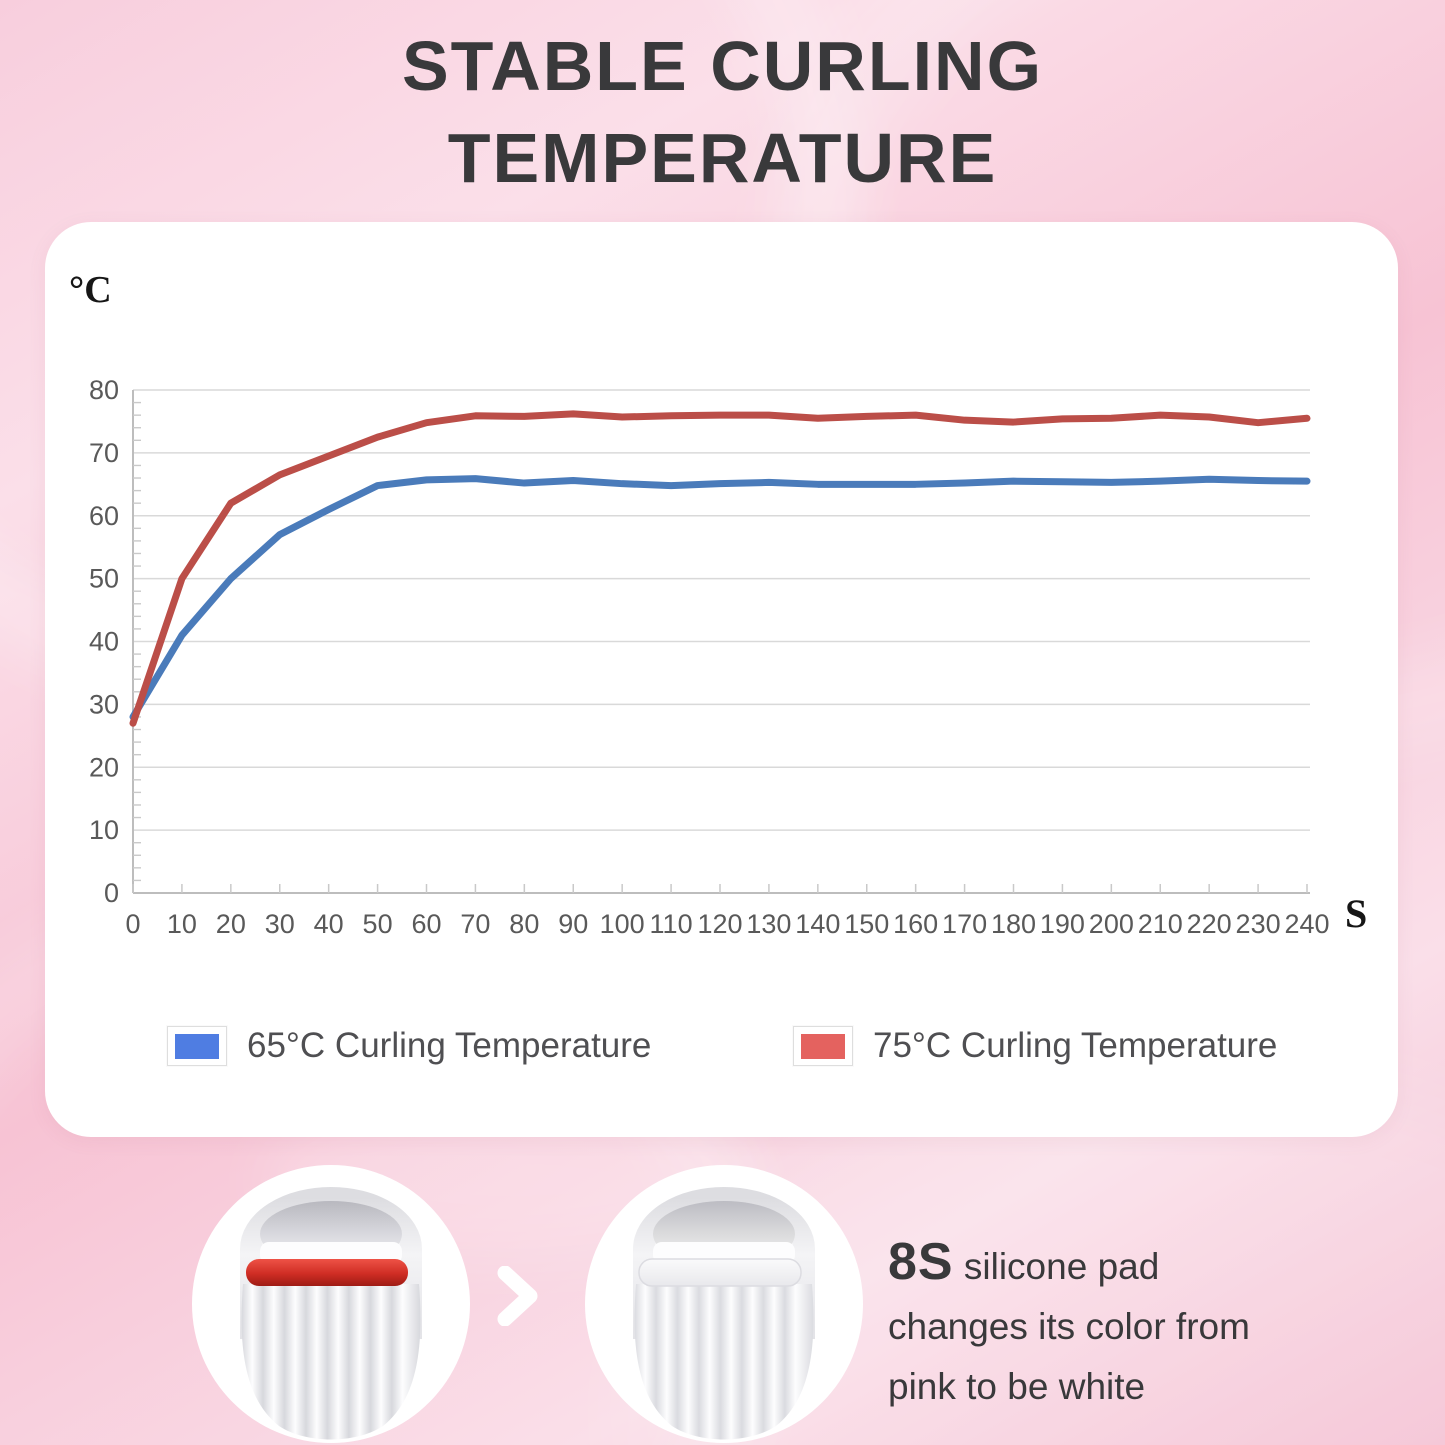  Describe the element at coordinates (90, 290) in the screenshot. I see `y-axis-unit-label: °C` at that location.